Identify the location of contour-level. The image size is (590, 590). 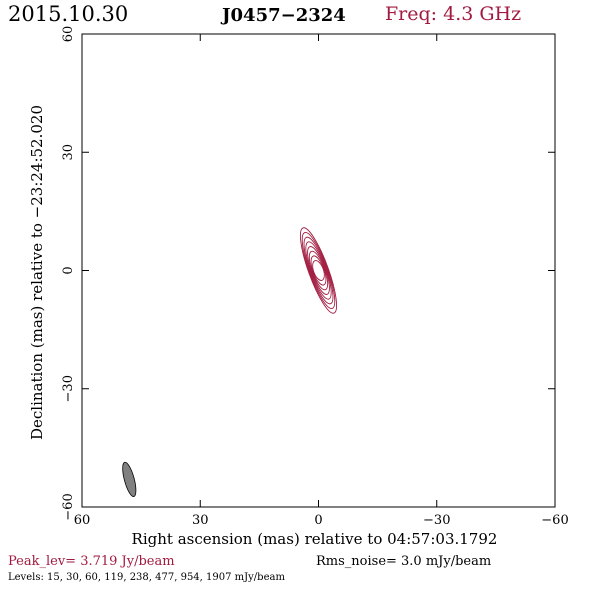
(318, 270).